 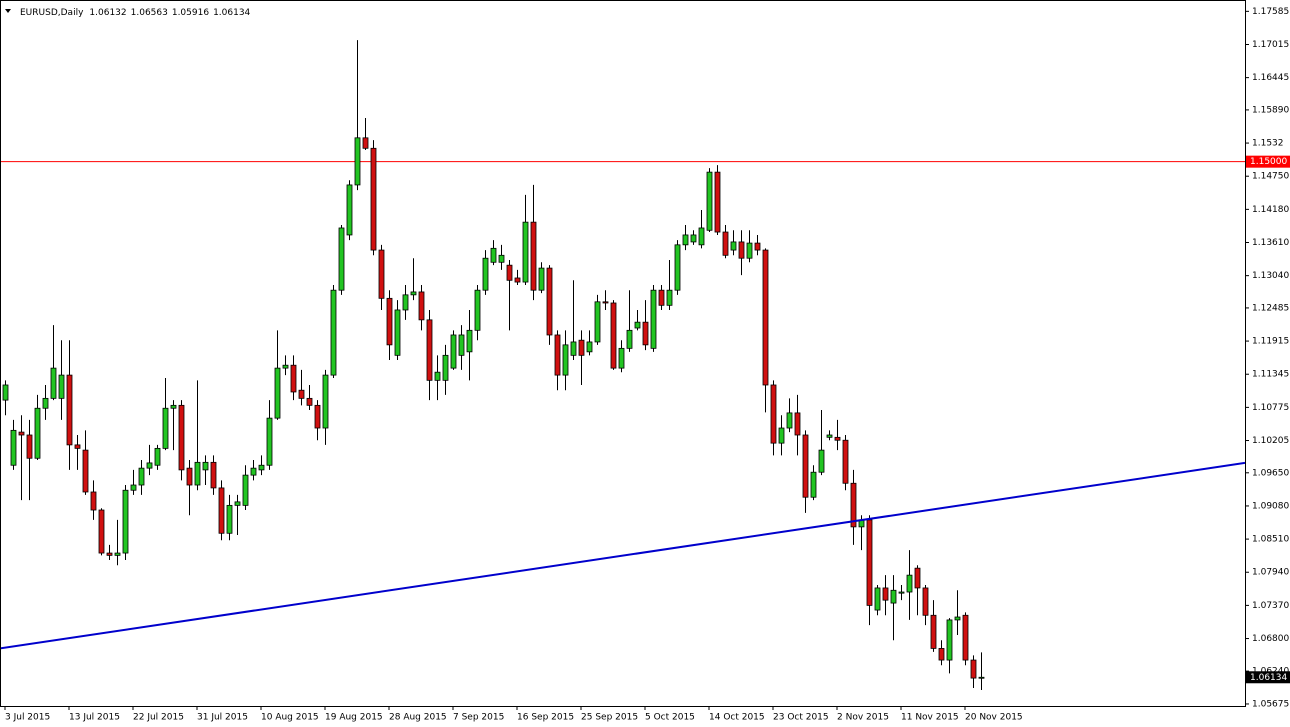 I want to click on y-tick-label: 1.12485, so click(x=1270, y=308).